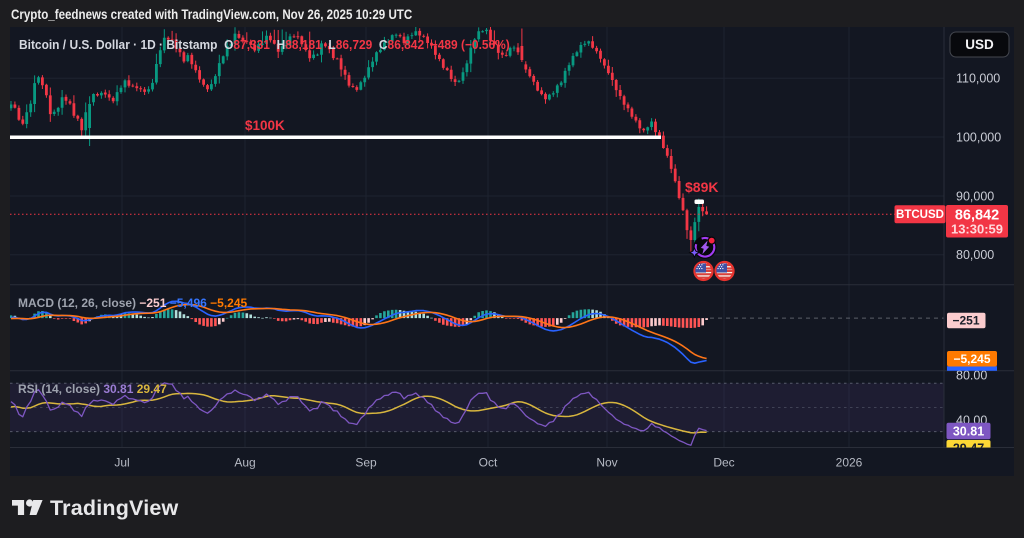 The image size is (1024, 538). I want to click on svg-text: 80,000, so click(975, 255).